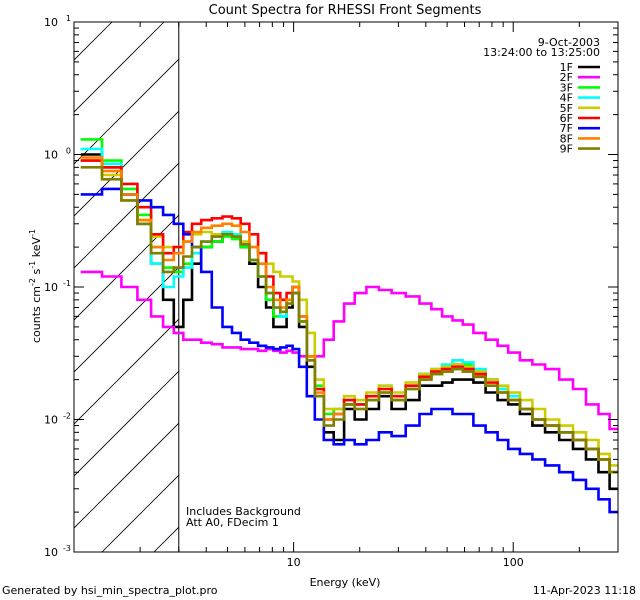  I want to click on time-range-label: 13:24:00 to 13:25:00, so click(541, 52).